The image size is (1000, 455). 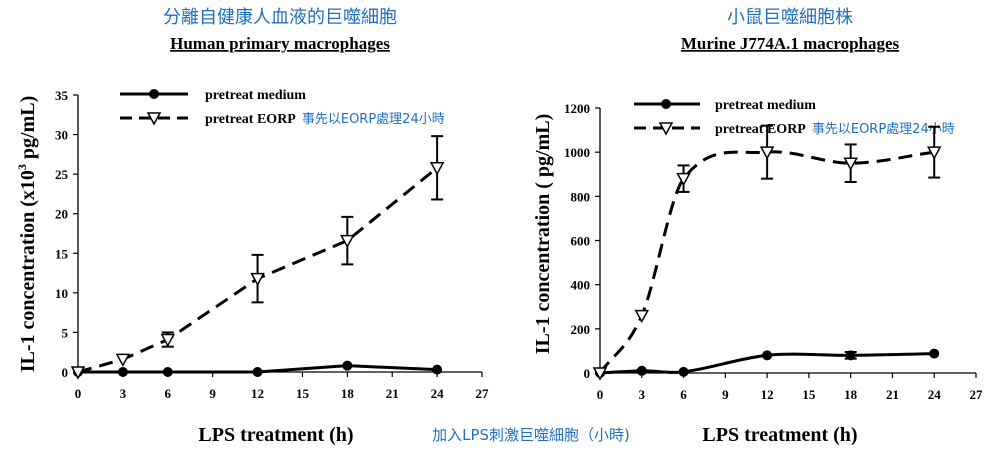 I want to click on right-y-tick-label: 600, so click(x=581, y=241).